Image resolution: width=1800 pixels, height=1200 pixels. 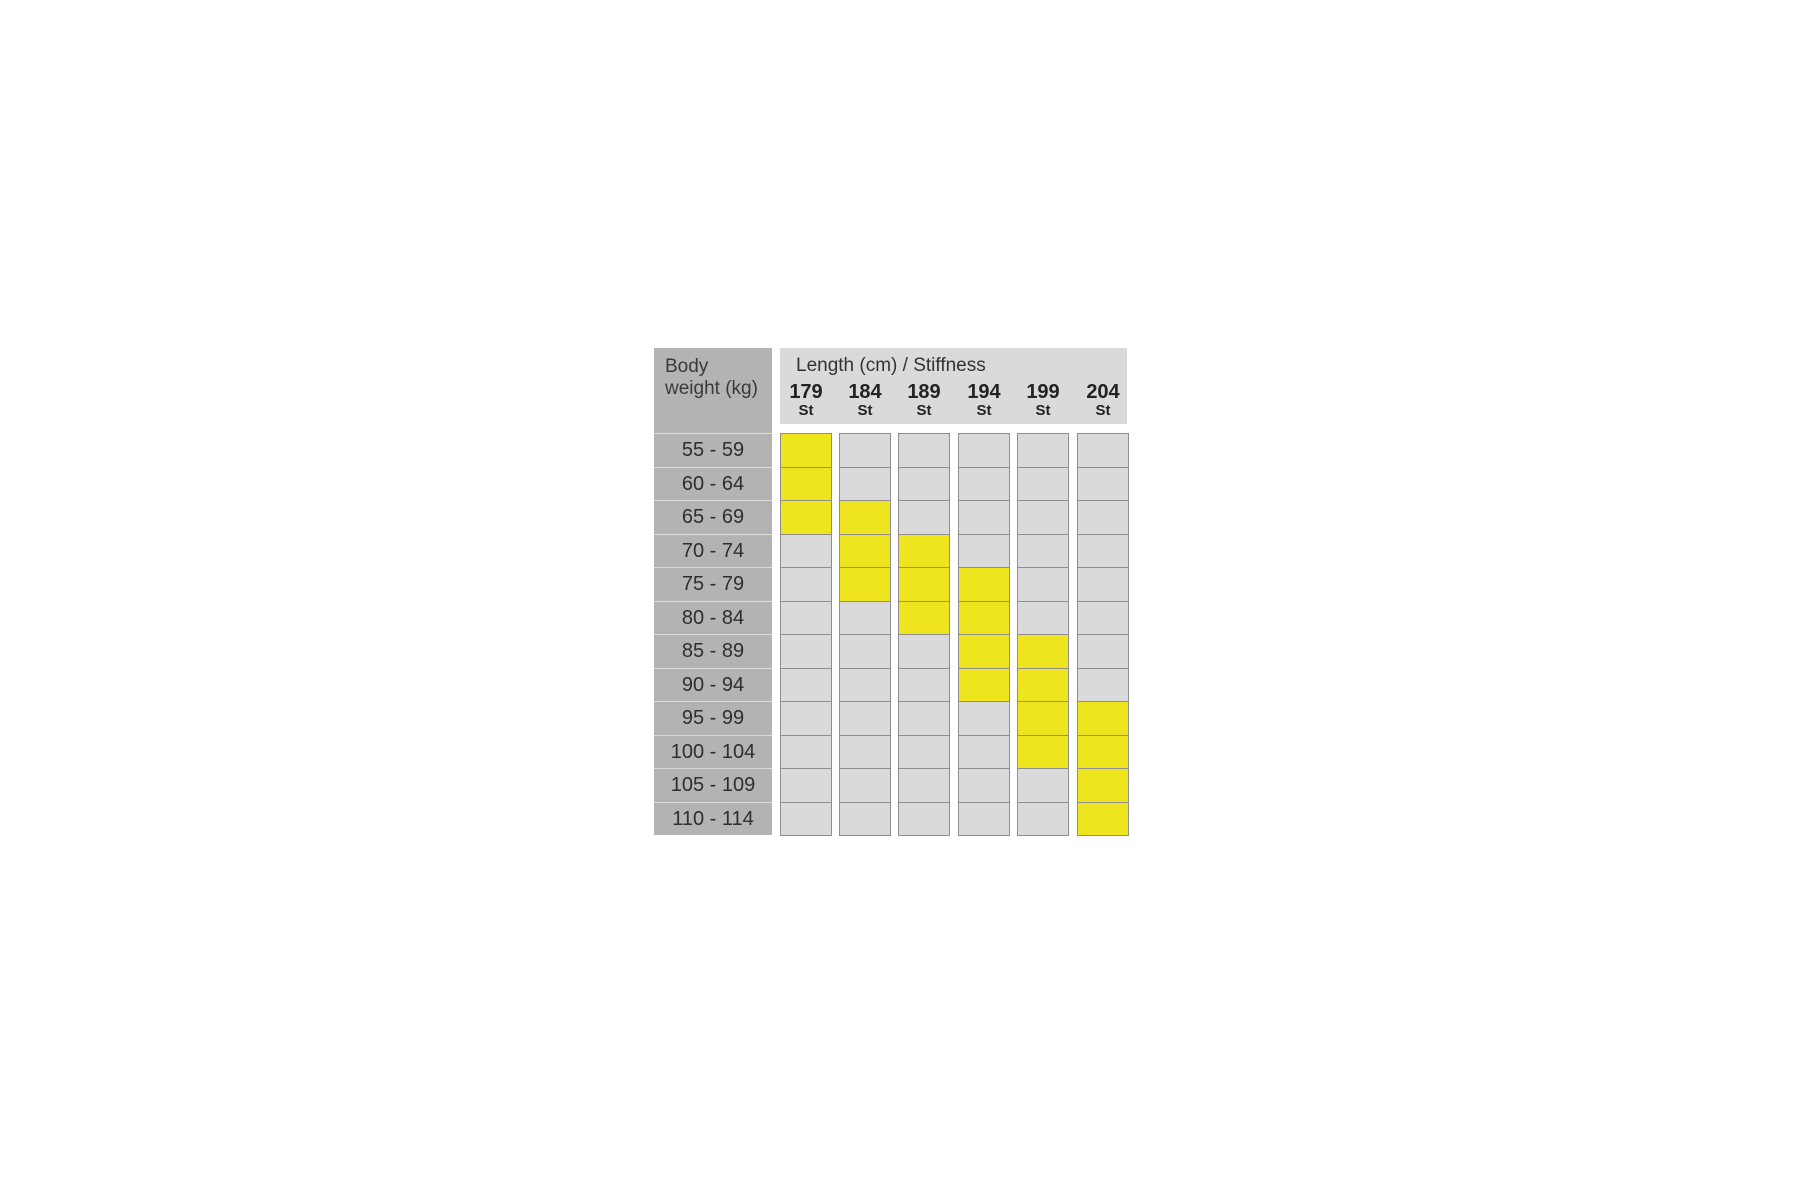 I want to click on length-label: 204, so click(x=1103, y=392).